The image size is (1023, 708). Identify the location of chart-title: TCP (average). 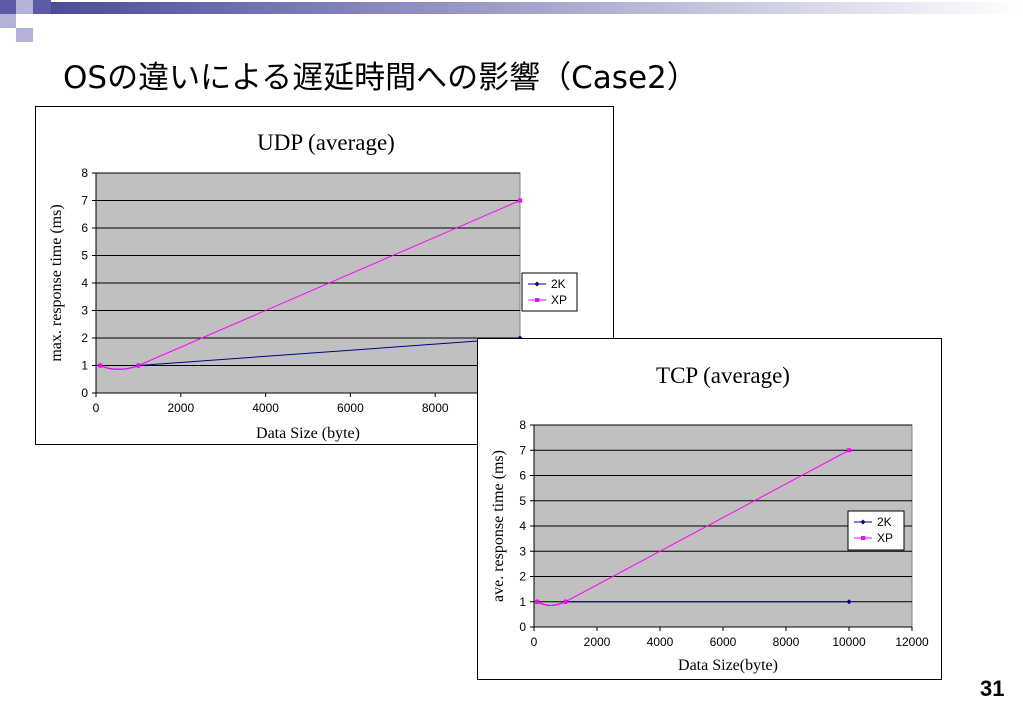
(723, 375).